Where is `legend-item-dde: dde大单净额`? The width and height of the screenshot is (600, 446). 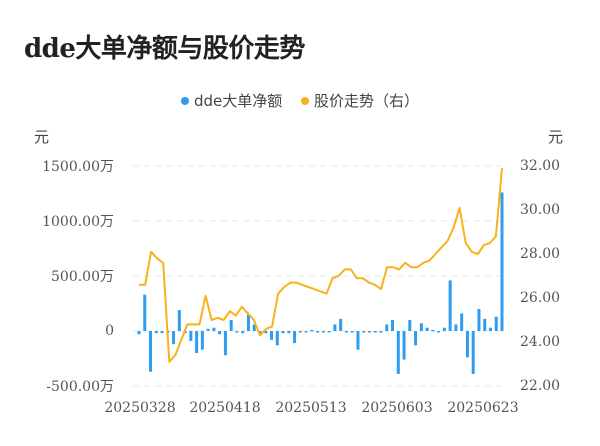
legend-item-dde: dde大单净额 is located at coordinates (231, 100).